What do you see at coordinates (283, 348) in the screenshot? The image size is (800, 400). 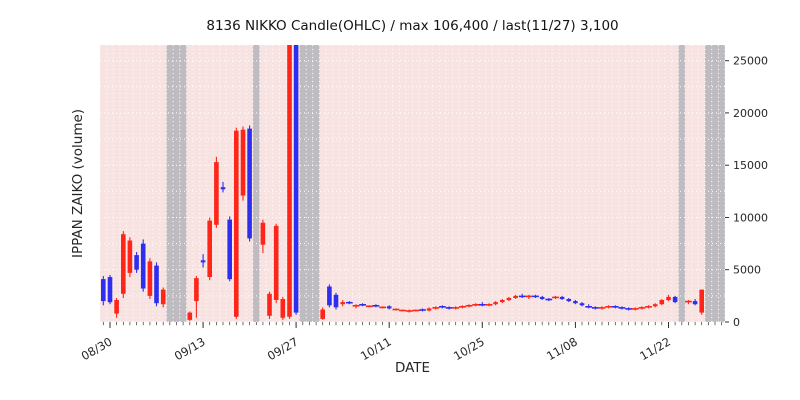 I see `x-tick-label: 09/27` at bounding box center [283, 348].